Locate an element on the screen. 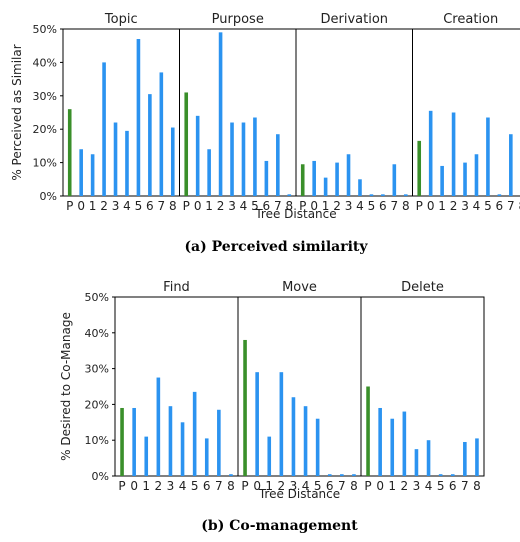  panel-delete: Delete P 0 1 2 3 4 5 6 7 8 is located at coordinates (422, 386).